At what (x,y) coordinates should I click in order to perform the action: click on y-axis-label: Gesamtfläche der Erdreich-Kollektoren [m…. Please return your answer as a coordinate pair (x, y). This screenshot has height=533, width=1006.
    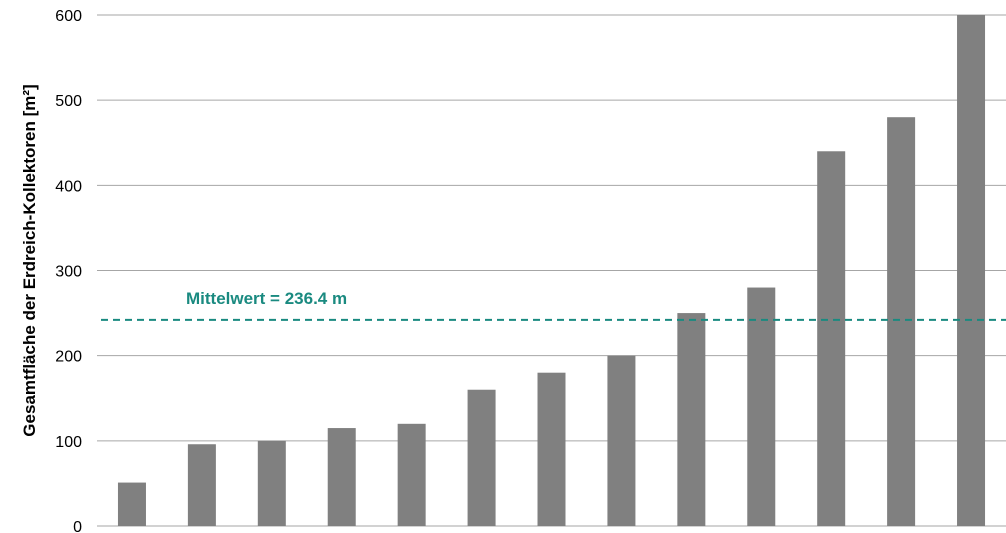
    Looking at the image, I should click on (29, 260).